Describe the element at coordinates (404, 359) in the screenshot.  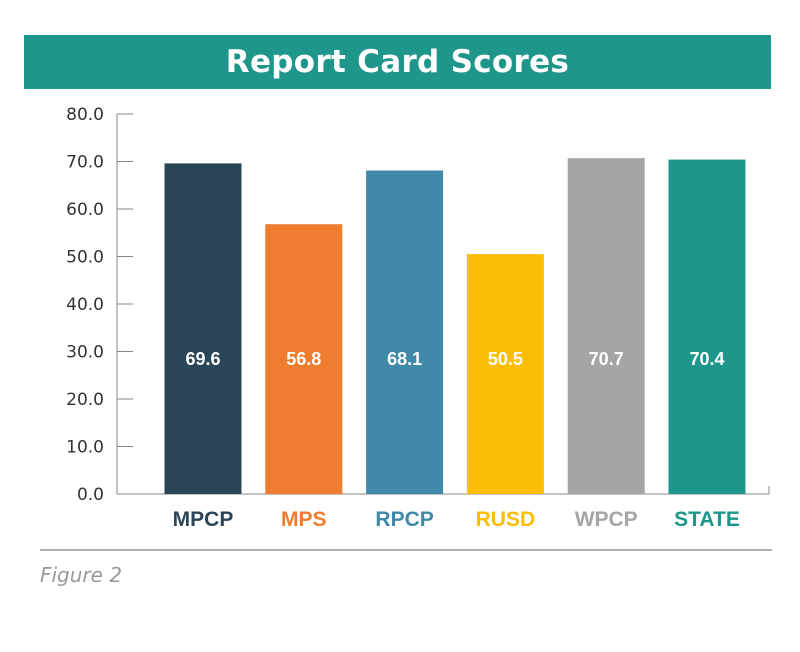
I see `bar-value-label: 68.1` at that location.